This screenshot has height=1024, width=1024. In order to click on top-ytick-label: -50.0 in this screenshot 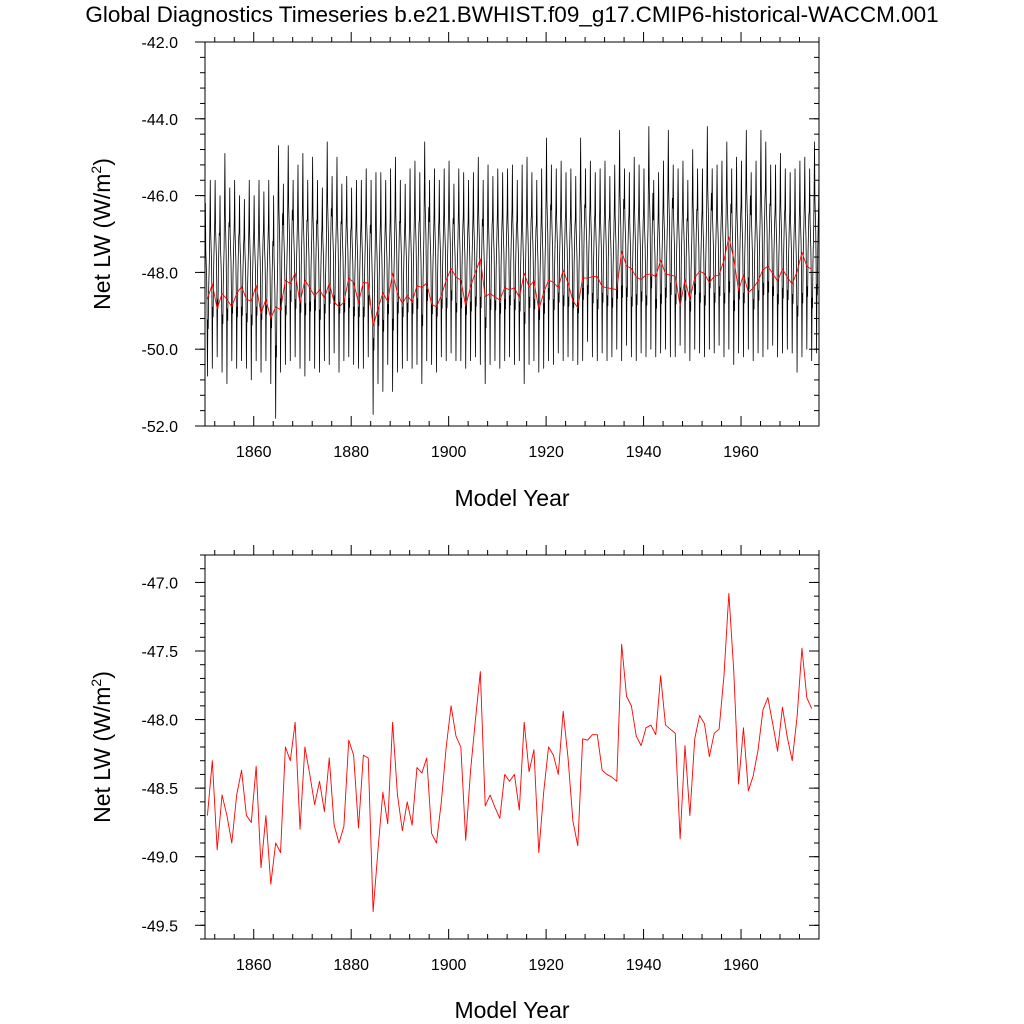, I will do `click(160, 350)`.